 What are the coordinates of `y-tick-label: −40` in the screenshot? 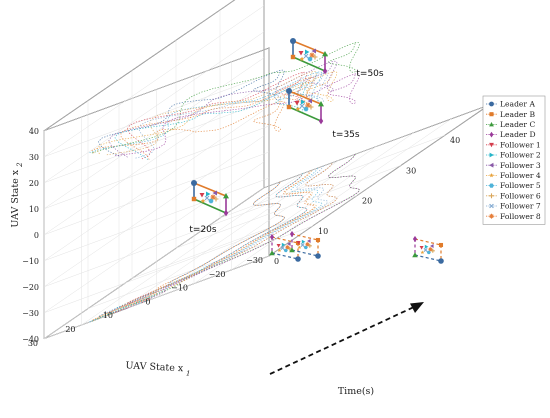 It's located at (30, 339).